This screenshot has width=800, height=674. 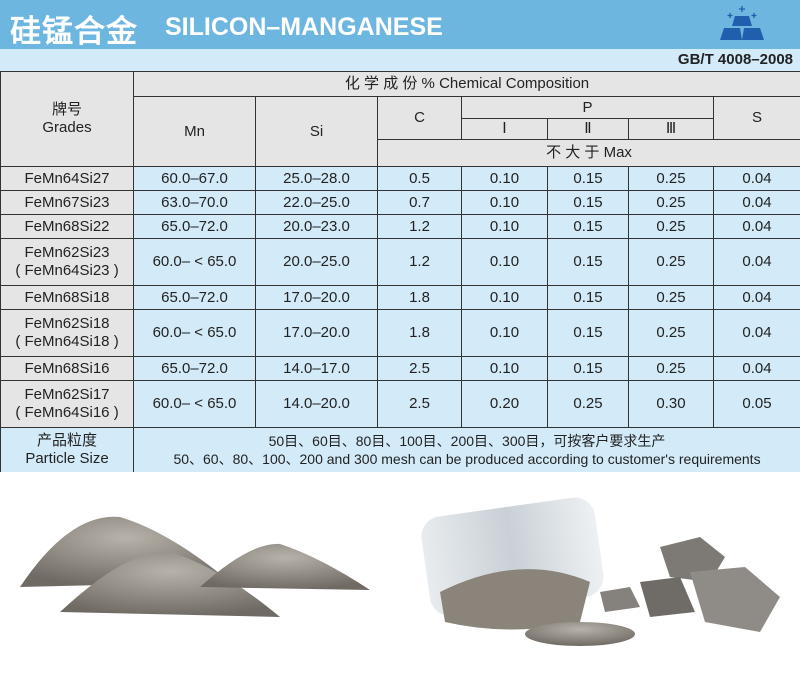 I want to click on max-header: 不 大 于 Max, so click(x=589, y=153).